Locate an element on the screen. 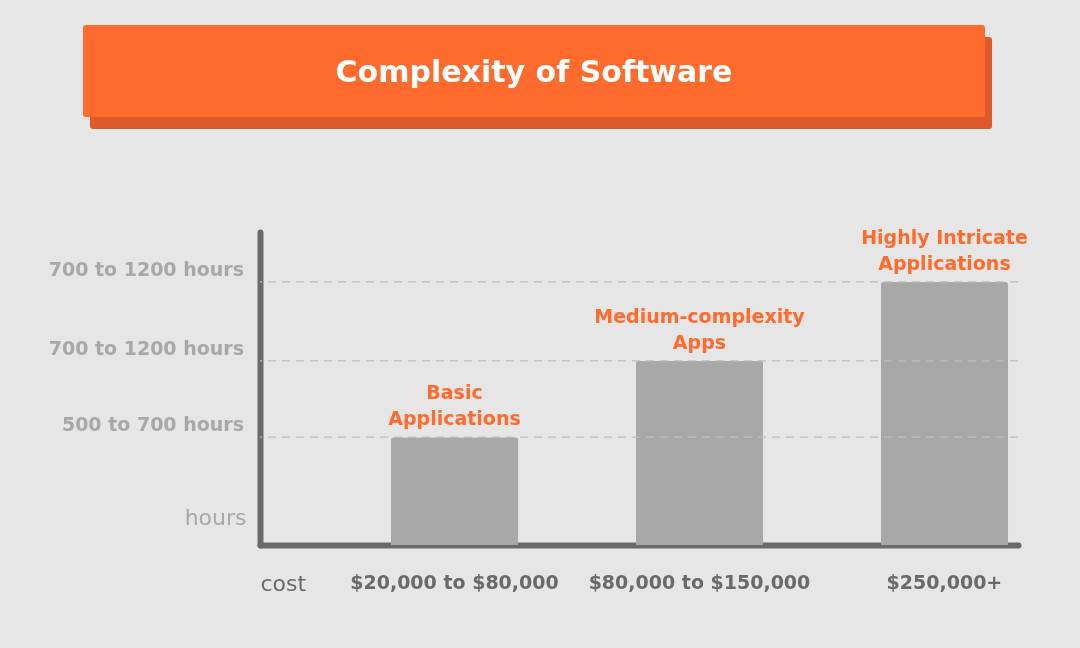 This screenshot has height=648, width=1080. ref-line-label: 500 to 700 hours is located at coordinates (152, 424).